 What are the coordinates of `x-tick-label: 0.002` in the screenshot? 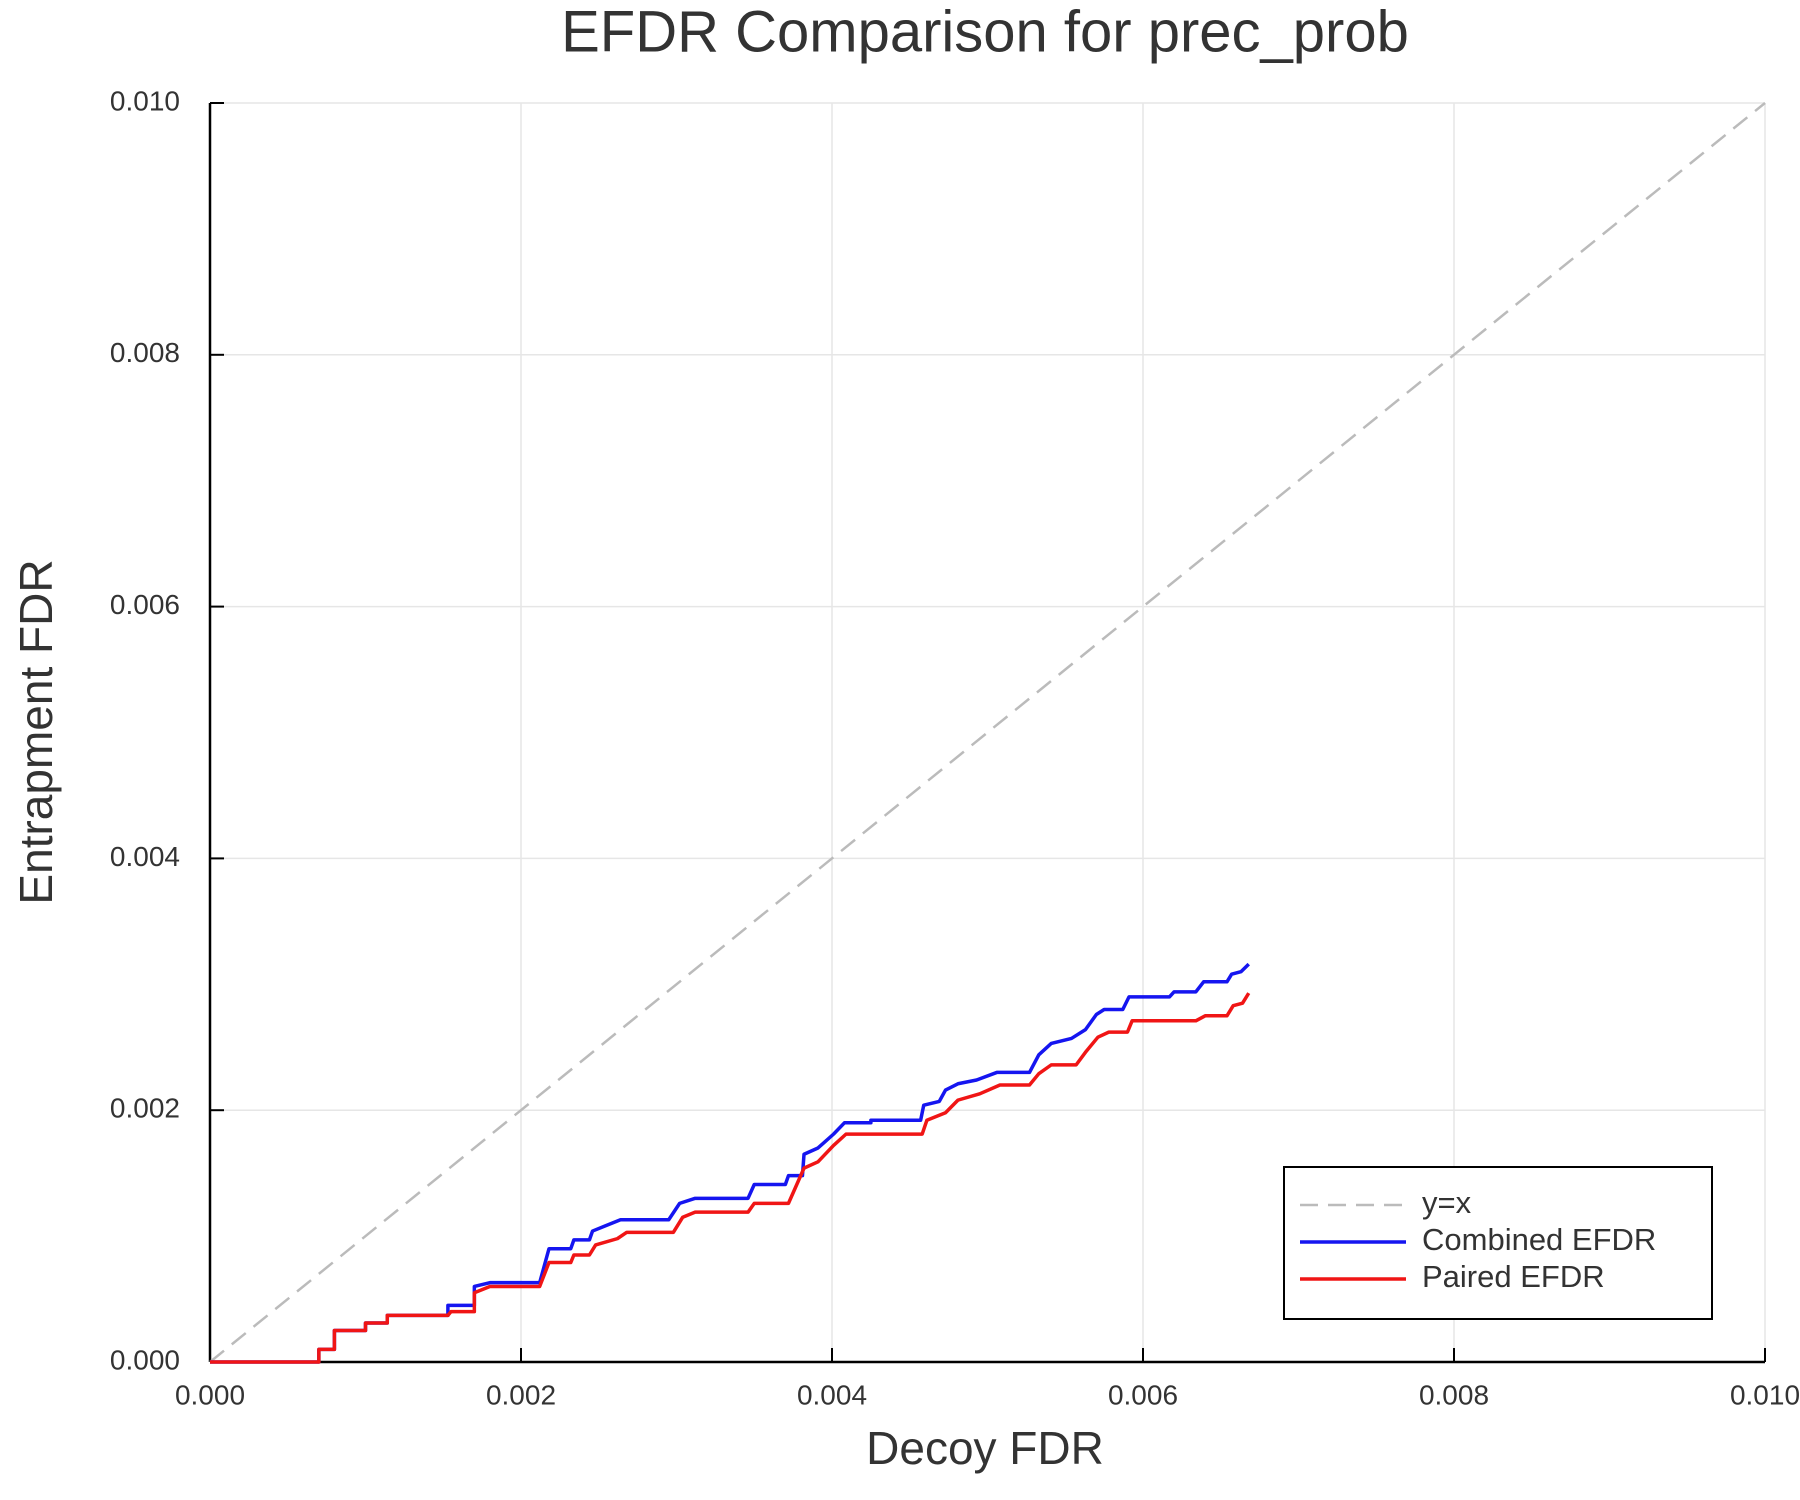 It's located at (521, 1394).